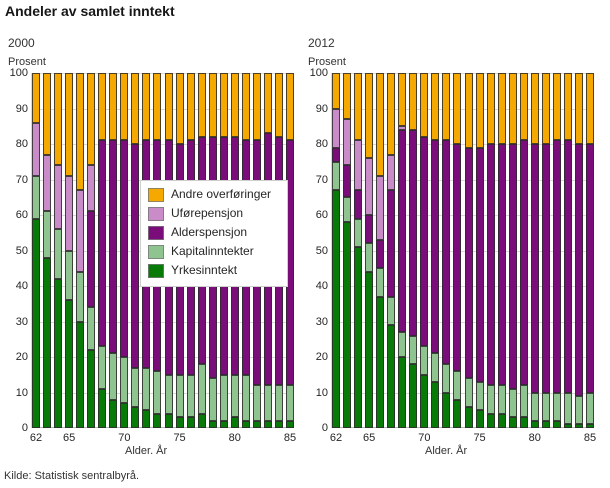 The width and height of the screenshot is (610, 488). Describe the element at coordinates (58, 119) in the screenshot. I see `chart-2000-segment-andre-overføringer-age-64` at that location.